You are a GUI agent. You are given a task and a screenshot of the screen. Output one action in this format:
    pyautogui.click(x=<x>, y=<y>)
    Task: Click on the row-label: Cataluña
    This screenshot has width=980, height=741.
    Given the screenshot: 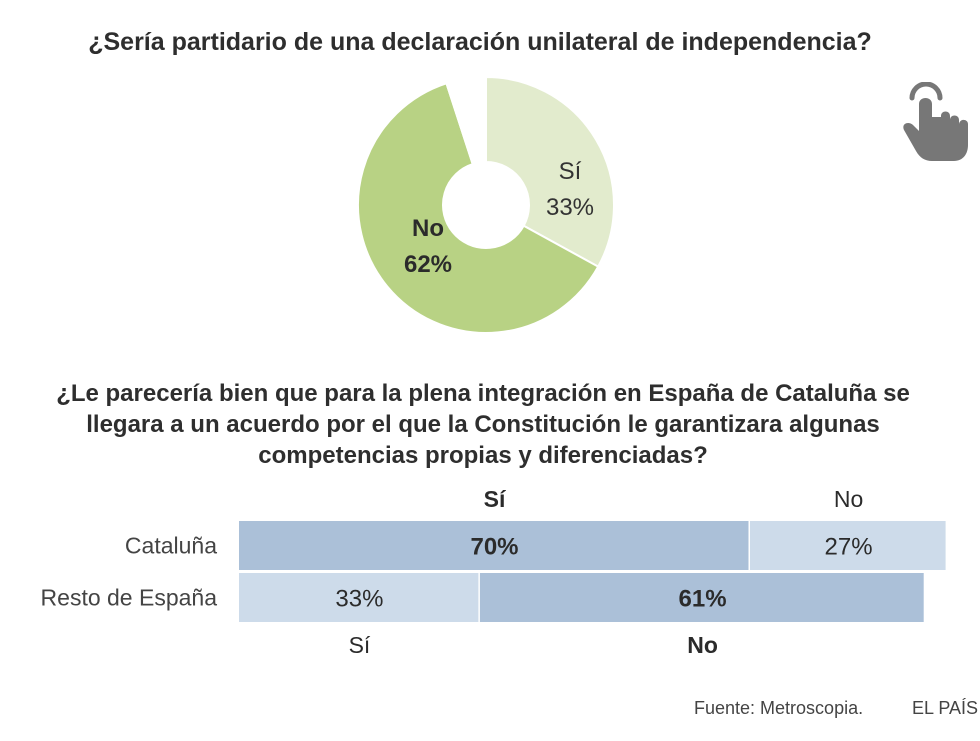 What is the action you would take?
    pyautogui.click(x=171, y=546)
    